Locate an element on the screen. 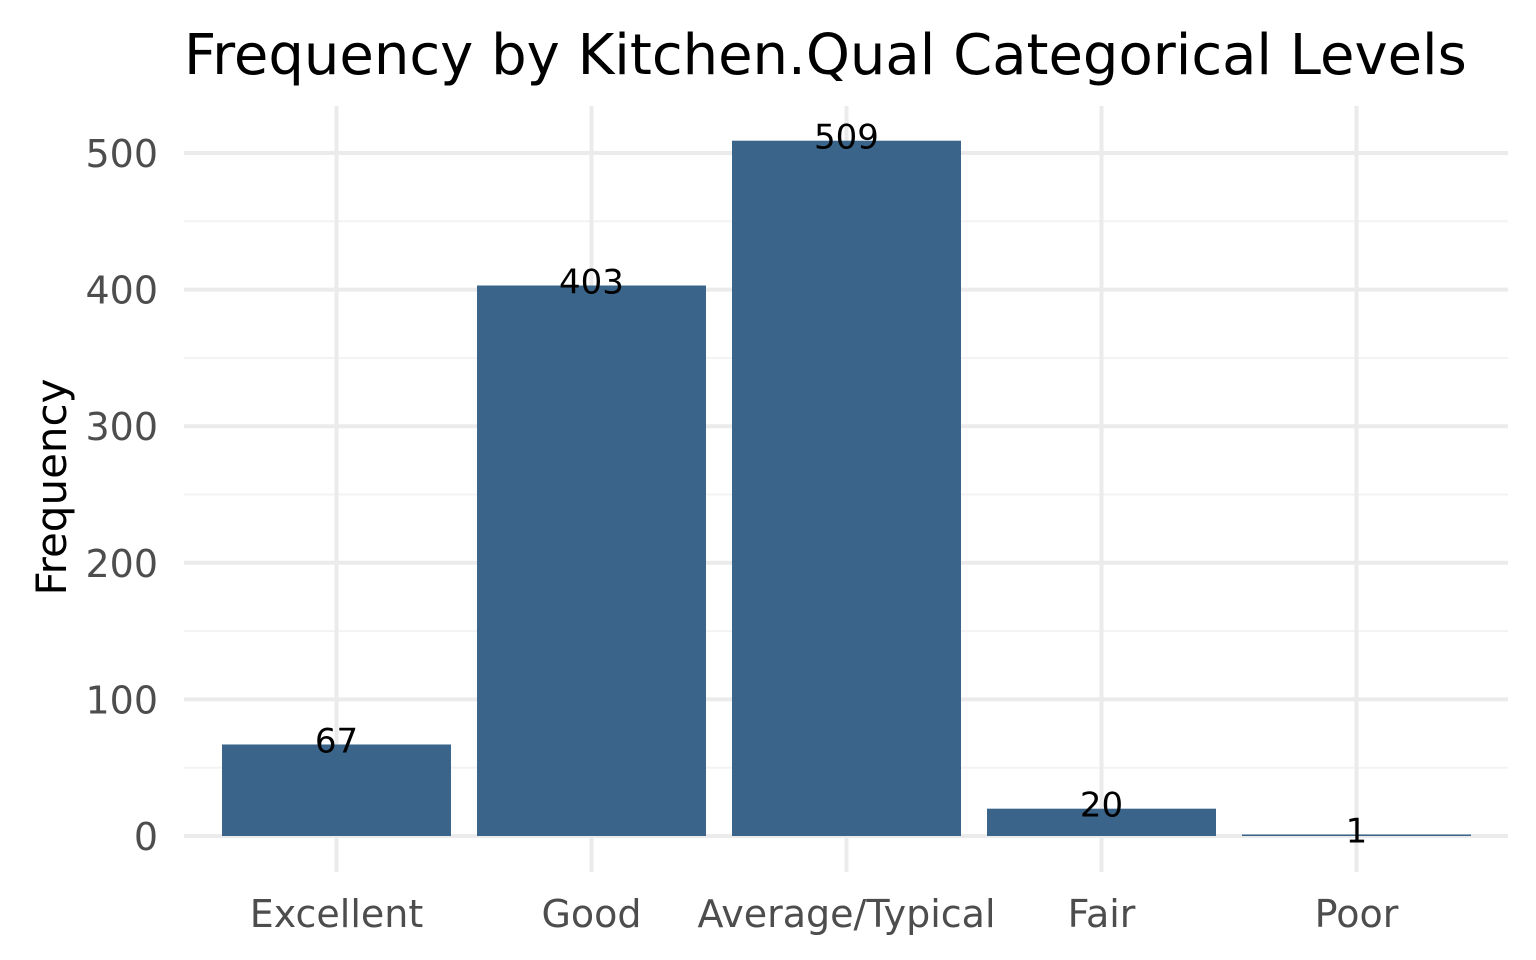 Image resolution: width=1536 pixels, height=960 pixels. x-tick-label: Fair is located at coordinates (1102, 914).